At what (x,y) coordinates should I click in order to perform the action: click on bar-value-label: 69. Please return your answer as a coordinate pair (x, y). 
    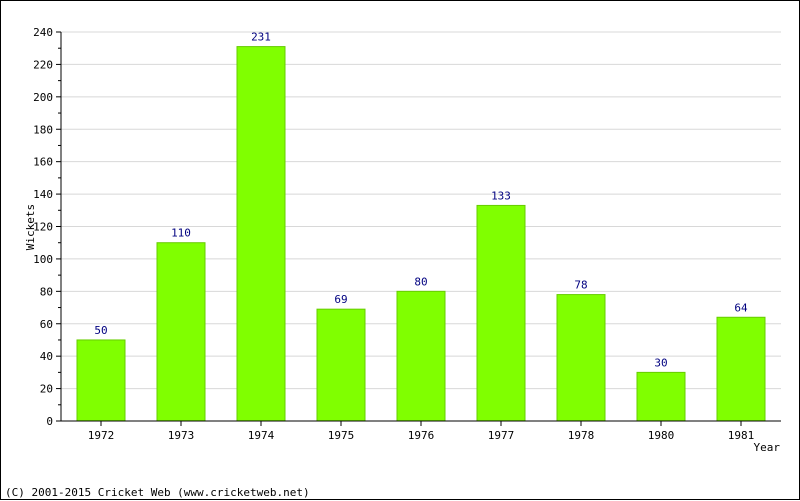
    Looking at the image, I should click on (340, 299).